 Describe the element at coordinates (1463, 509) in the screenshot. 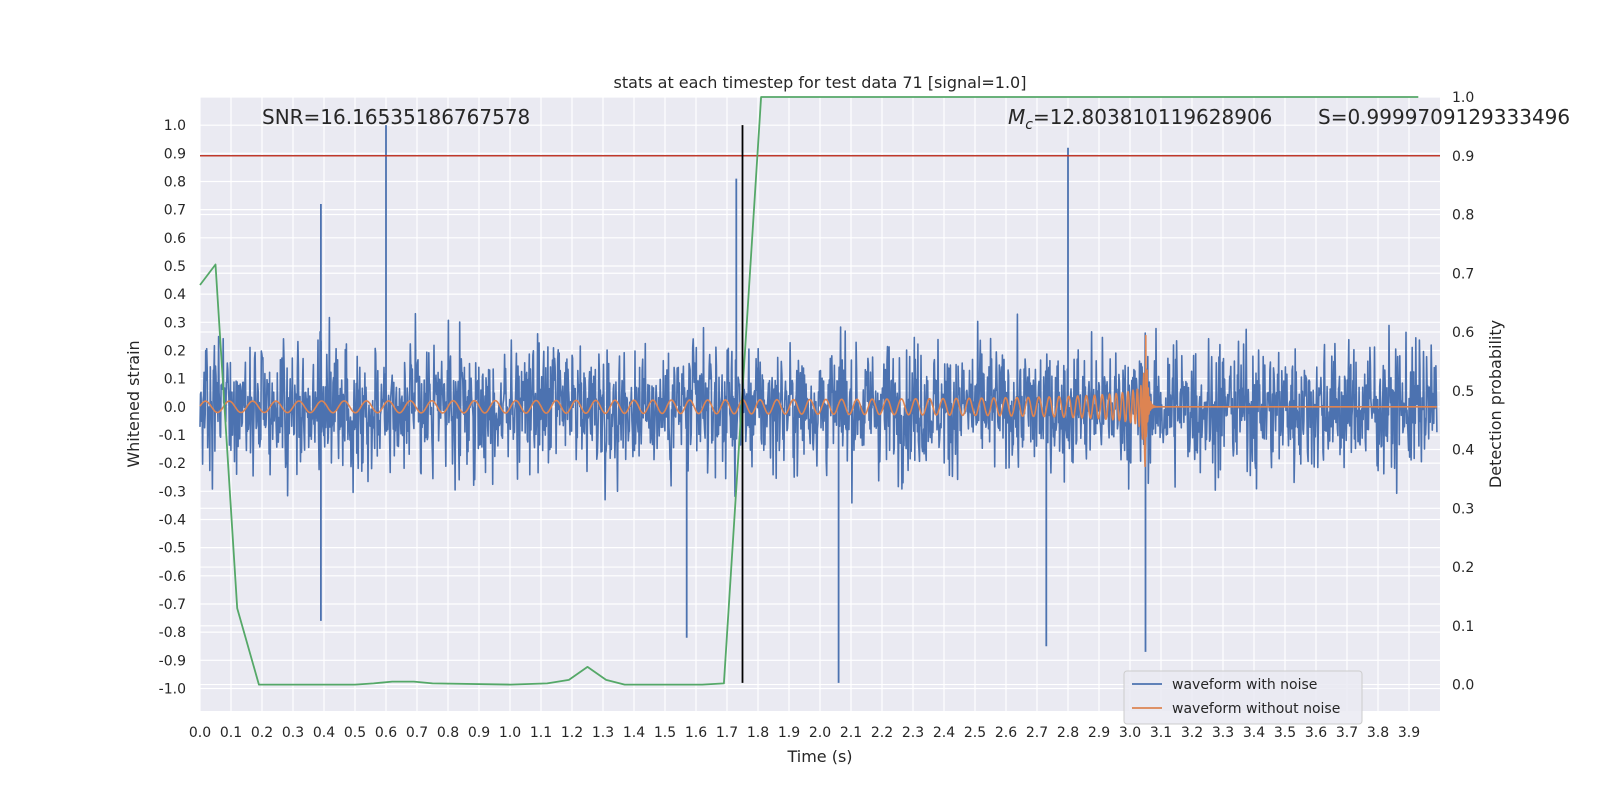

I see `y-right-tick-label: 0.3` at that location.